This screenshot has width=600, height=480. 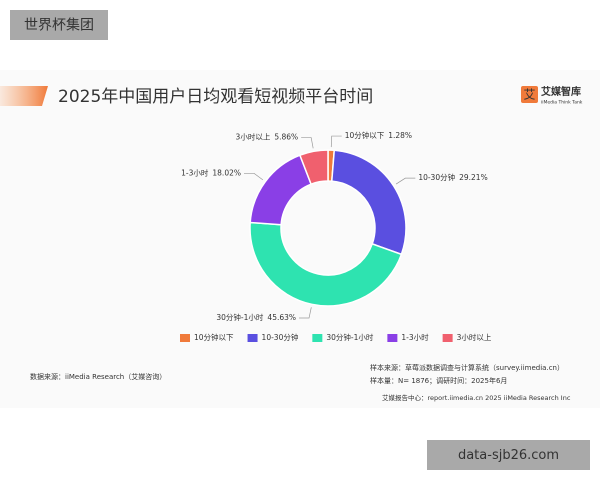 I want to click on slice-label-value: 1.28%, so click(x=400, y=135).